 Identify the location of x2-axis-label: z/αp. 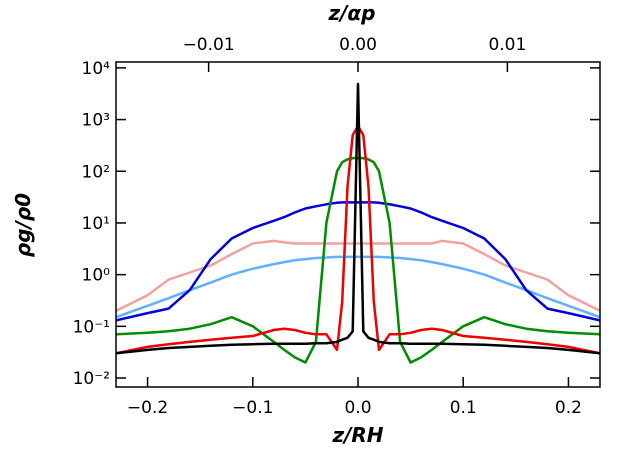
(351, 13).